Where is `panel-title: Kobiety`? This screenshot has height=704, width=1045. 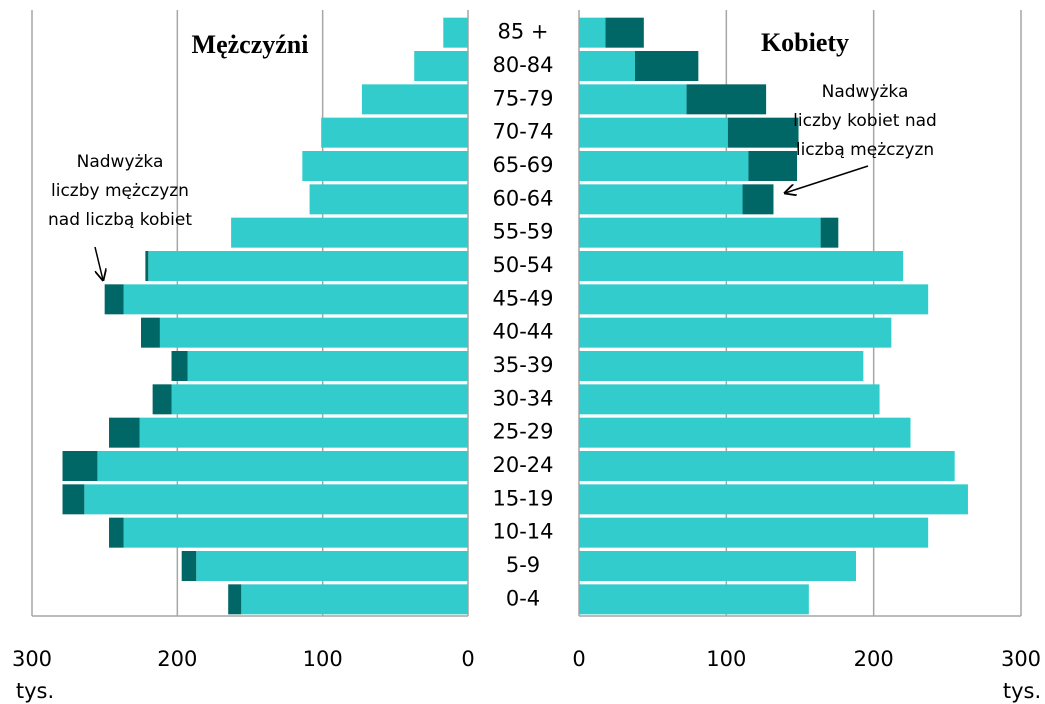
panel-title: Kobiety is located at coordinates (805, 42).